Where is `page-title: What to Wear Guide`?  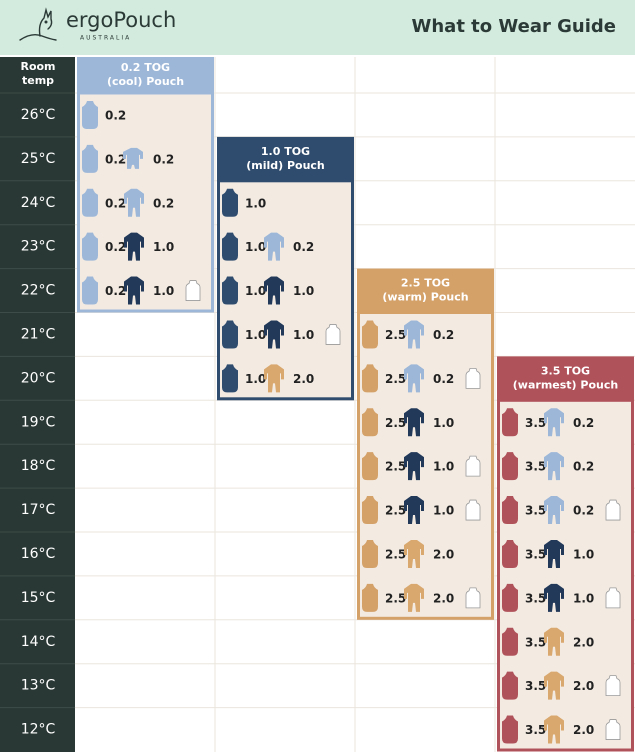 page-title: What to Wear Guide is located at coordinates (514, 26).